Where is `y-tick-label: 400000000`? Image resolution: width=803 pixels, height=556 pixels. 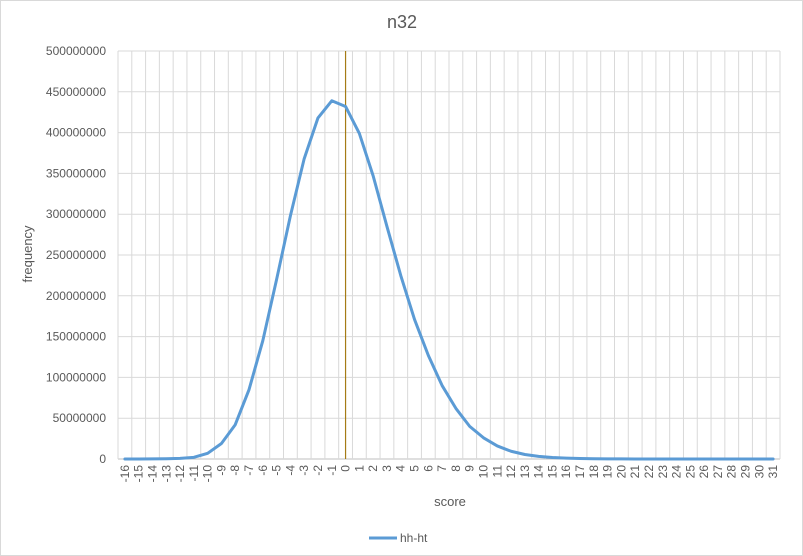 y-tick-label: 400000000 is located at coordinates (76, 133).